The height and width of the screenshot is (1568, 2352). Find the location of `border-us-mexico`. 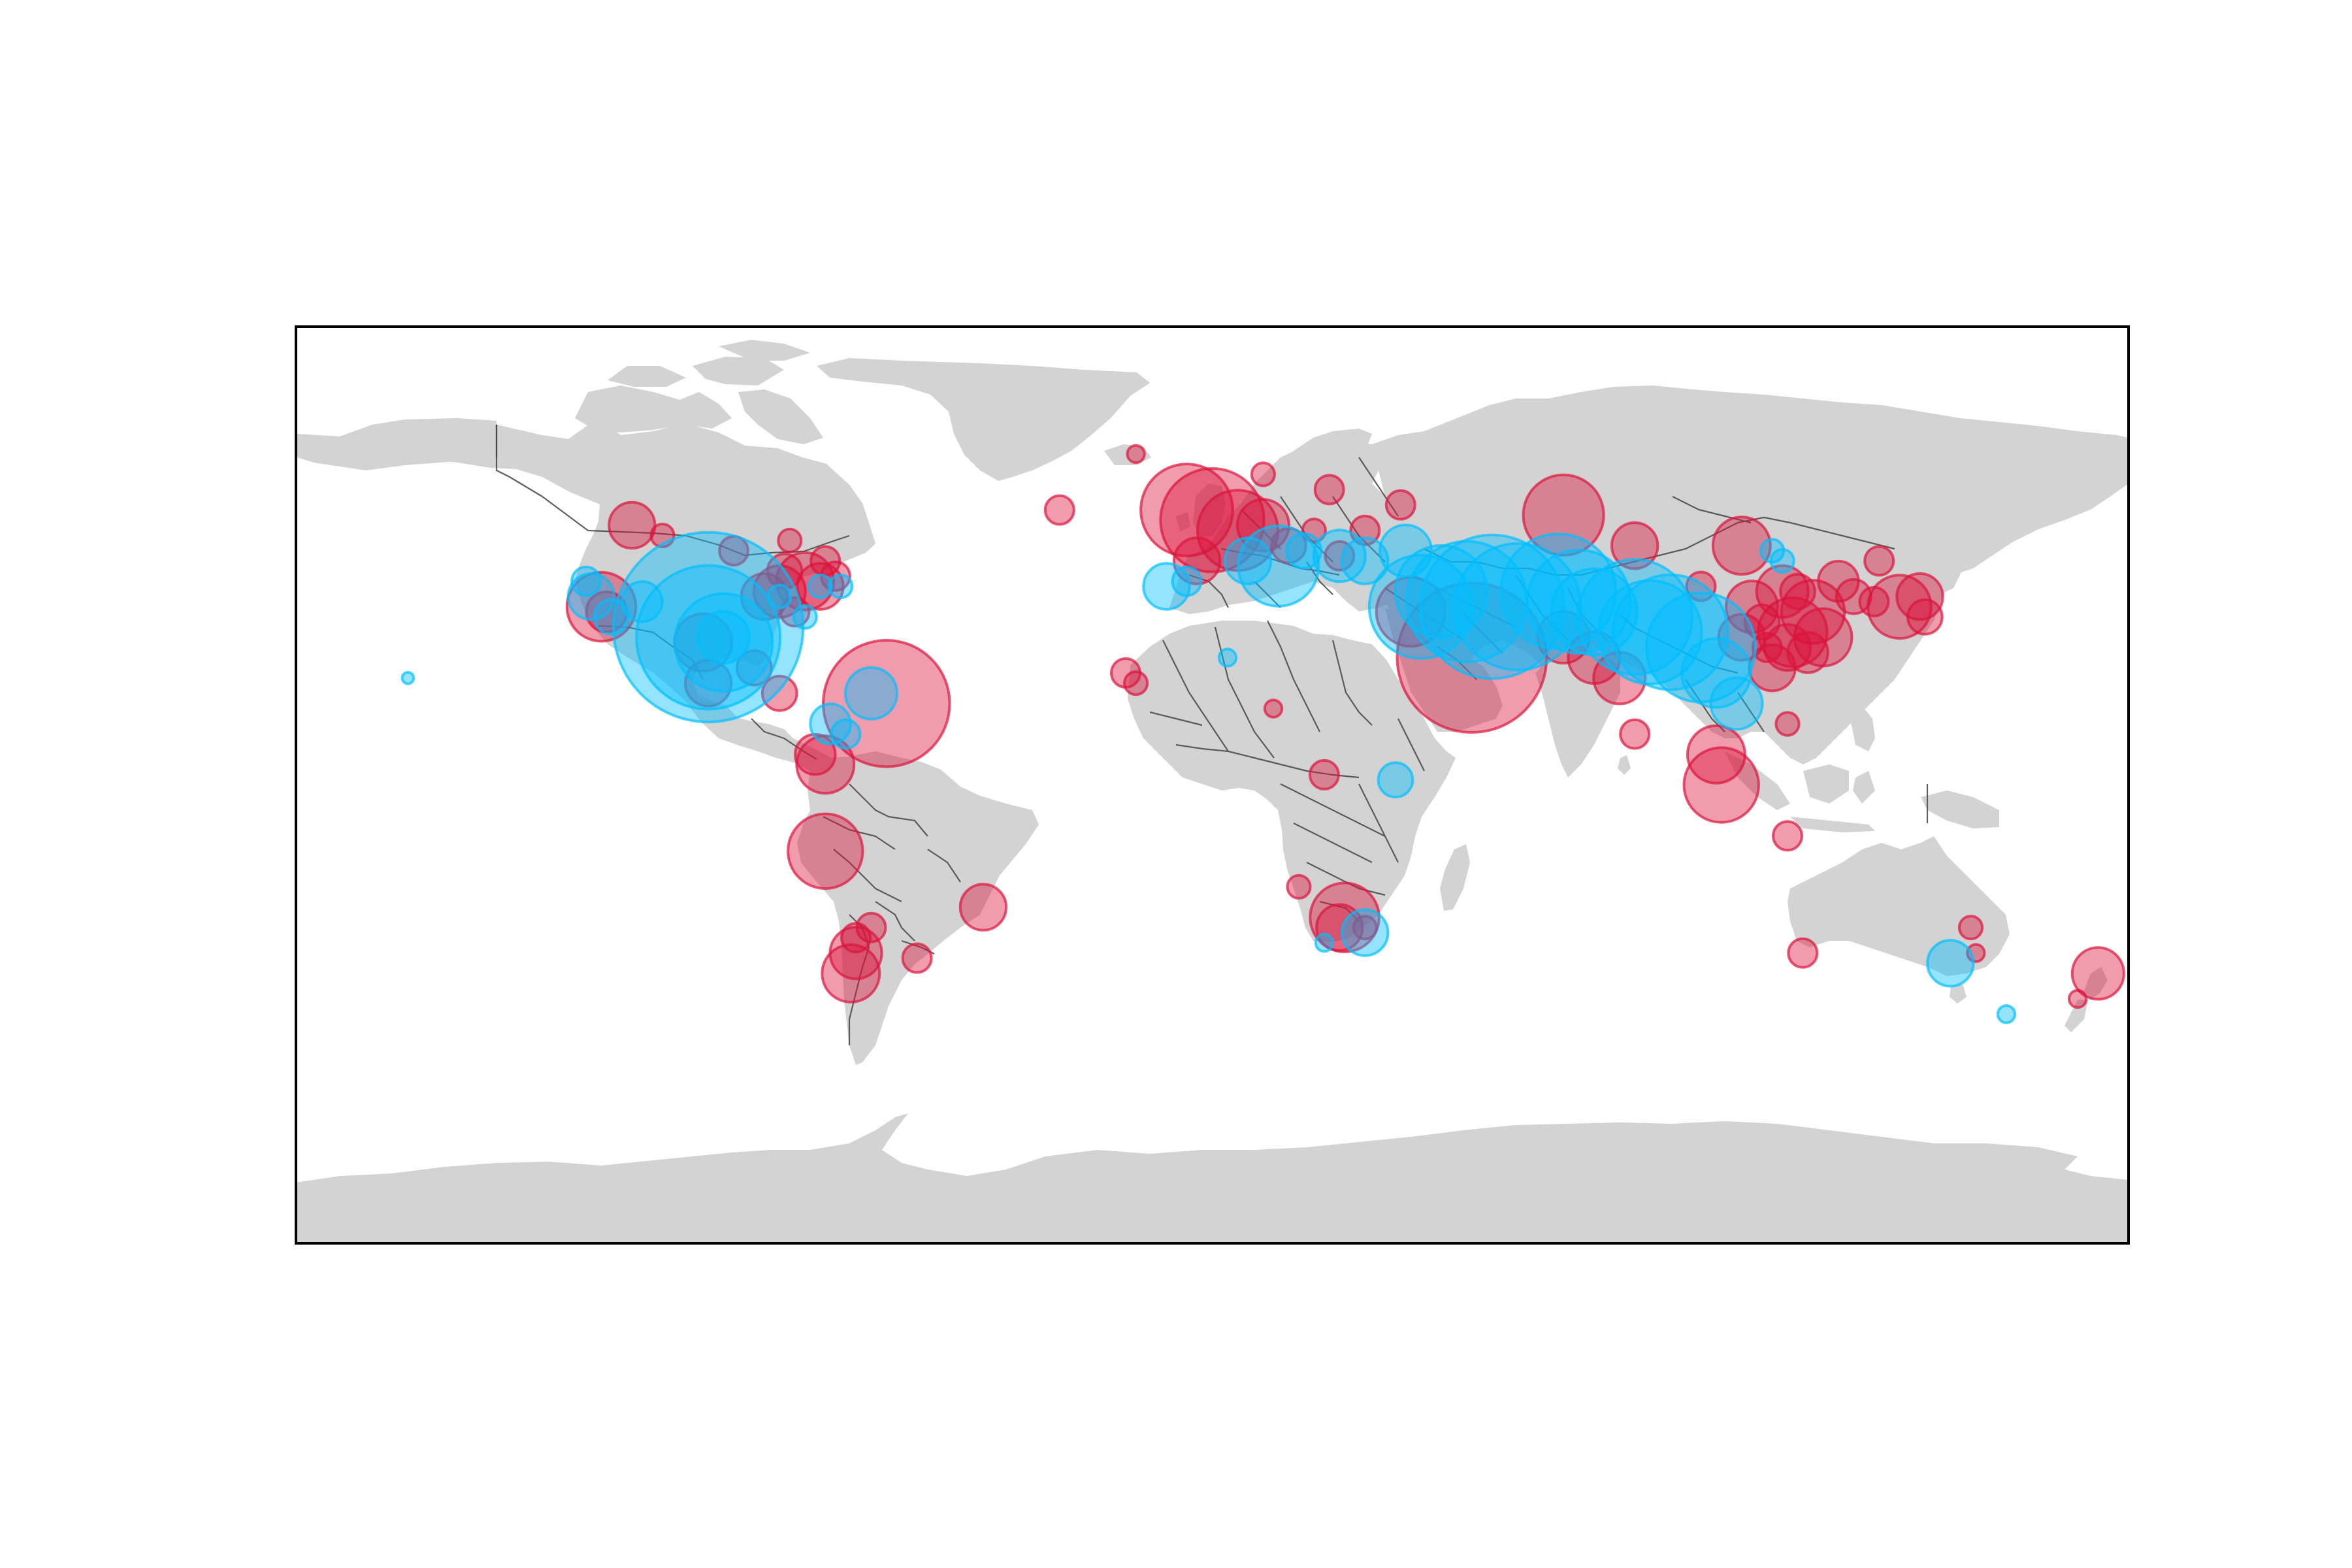

border-us-mexico is located at coordinates (650, 652).